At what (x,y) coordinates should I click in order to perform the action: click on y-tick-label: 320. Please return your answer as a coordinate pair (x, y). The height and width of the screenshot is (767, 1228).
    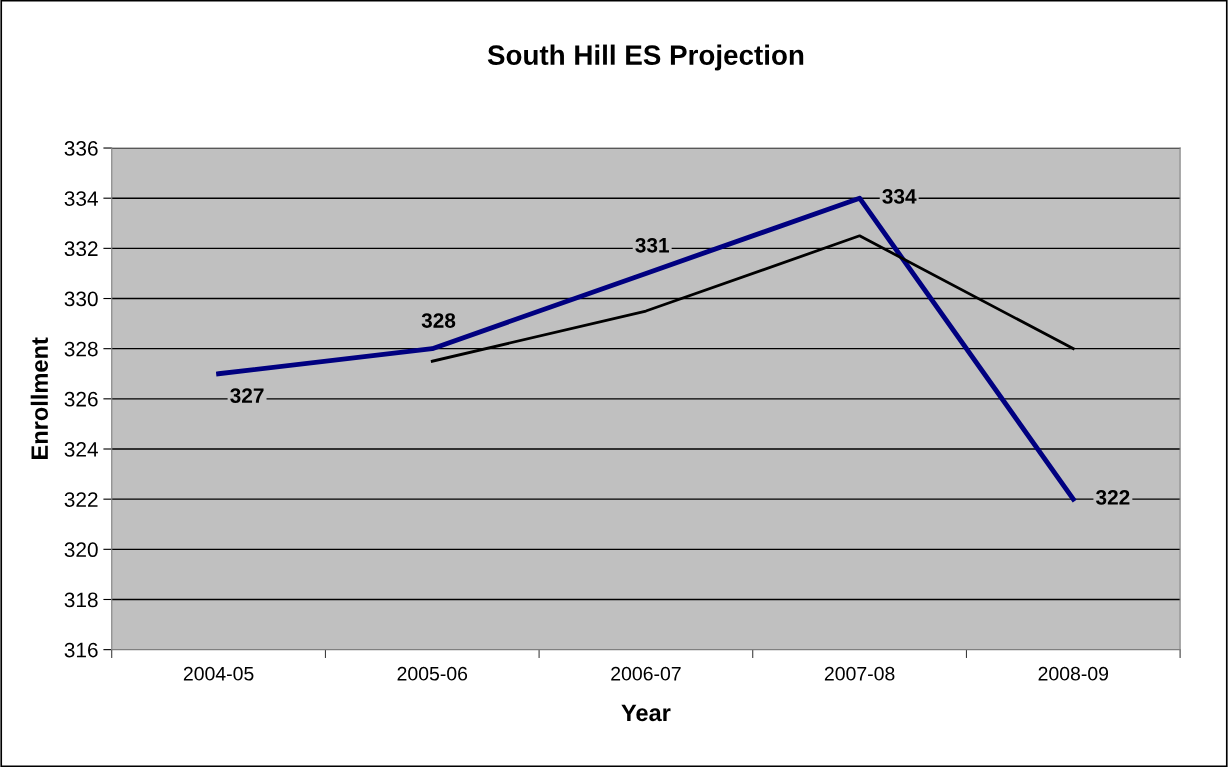
    Looking at the image, I should click on (81, 550).